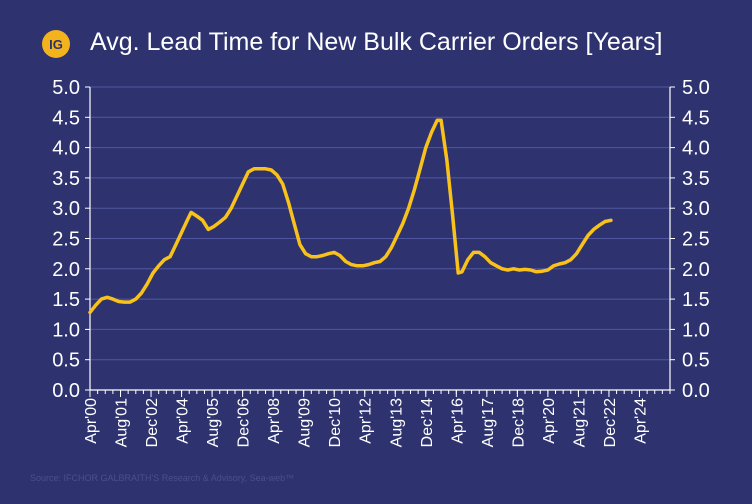  What do you see at coordinates (274, 421) in the screenshot?
I see `x-tick-label: Apr'08` at bounding box center [274, 421].